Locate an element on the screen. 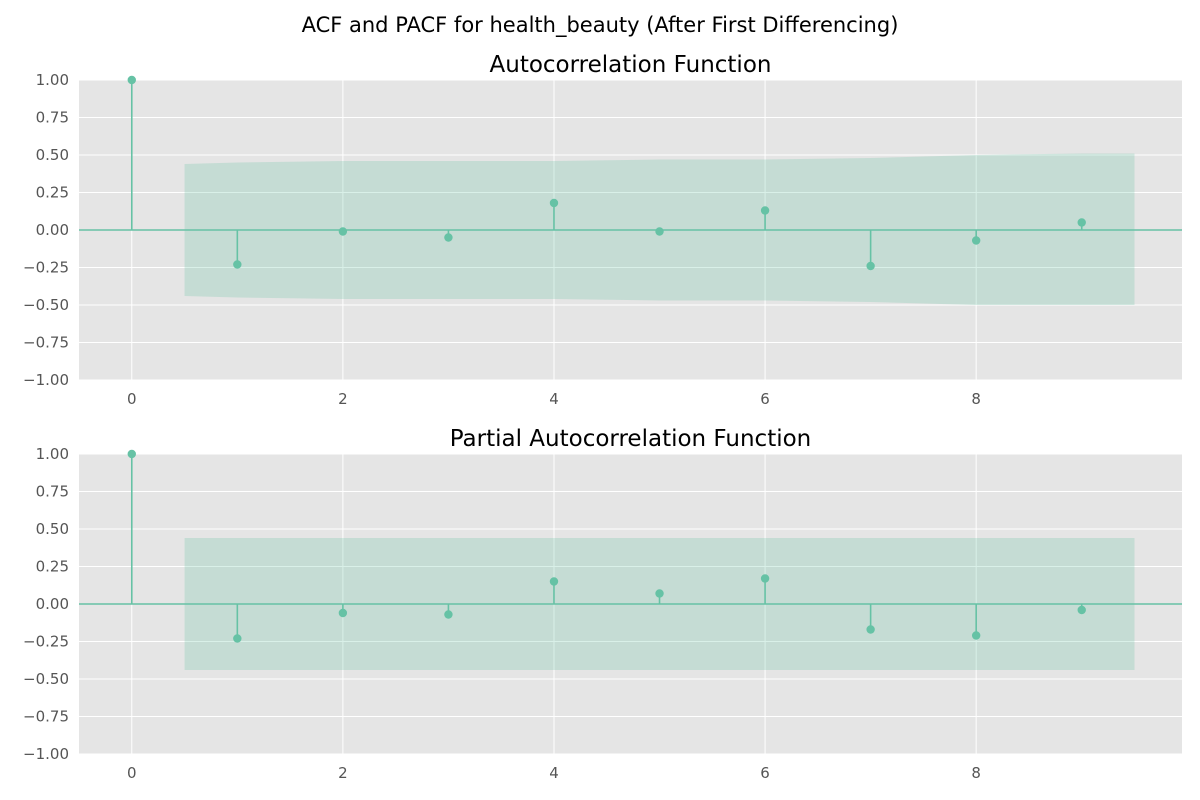  pacf-x-tick-label: 4 is located at coordinates (554, 773).